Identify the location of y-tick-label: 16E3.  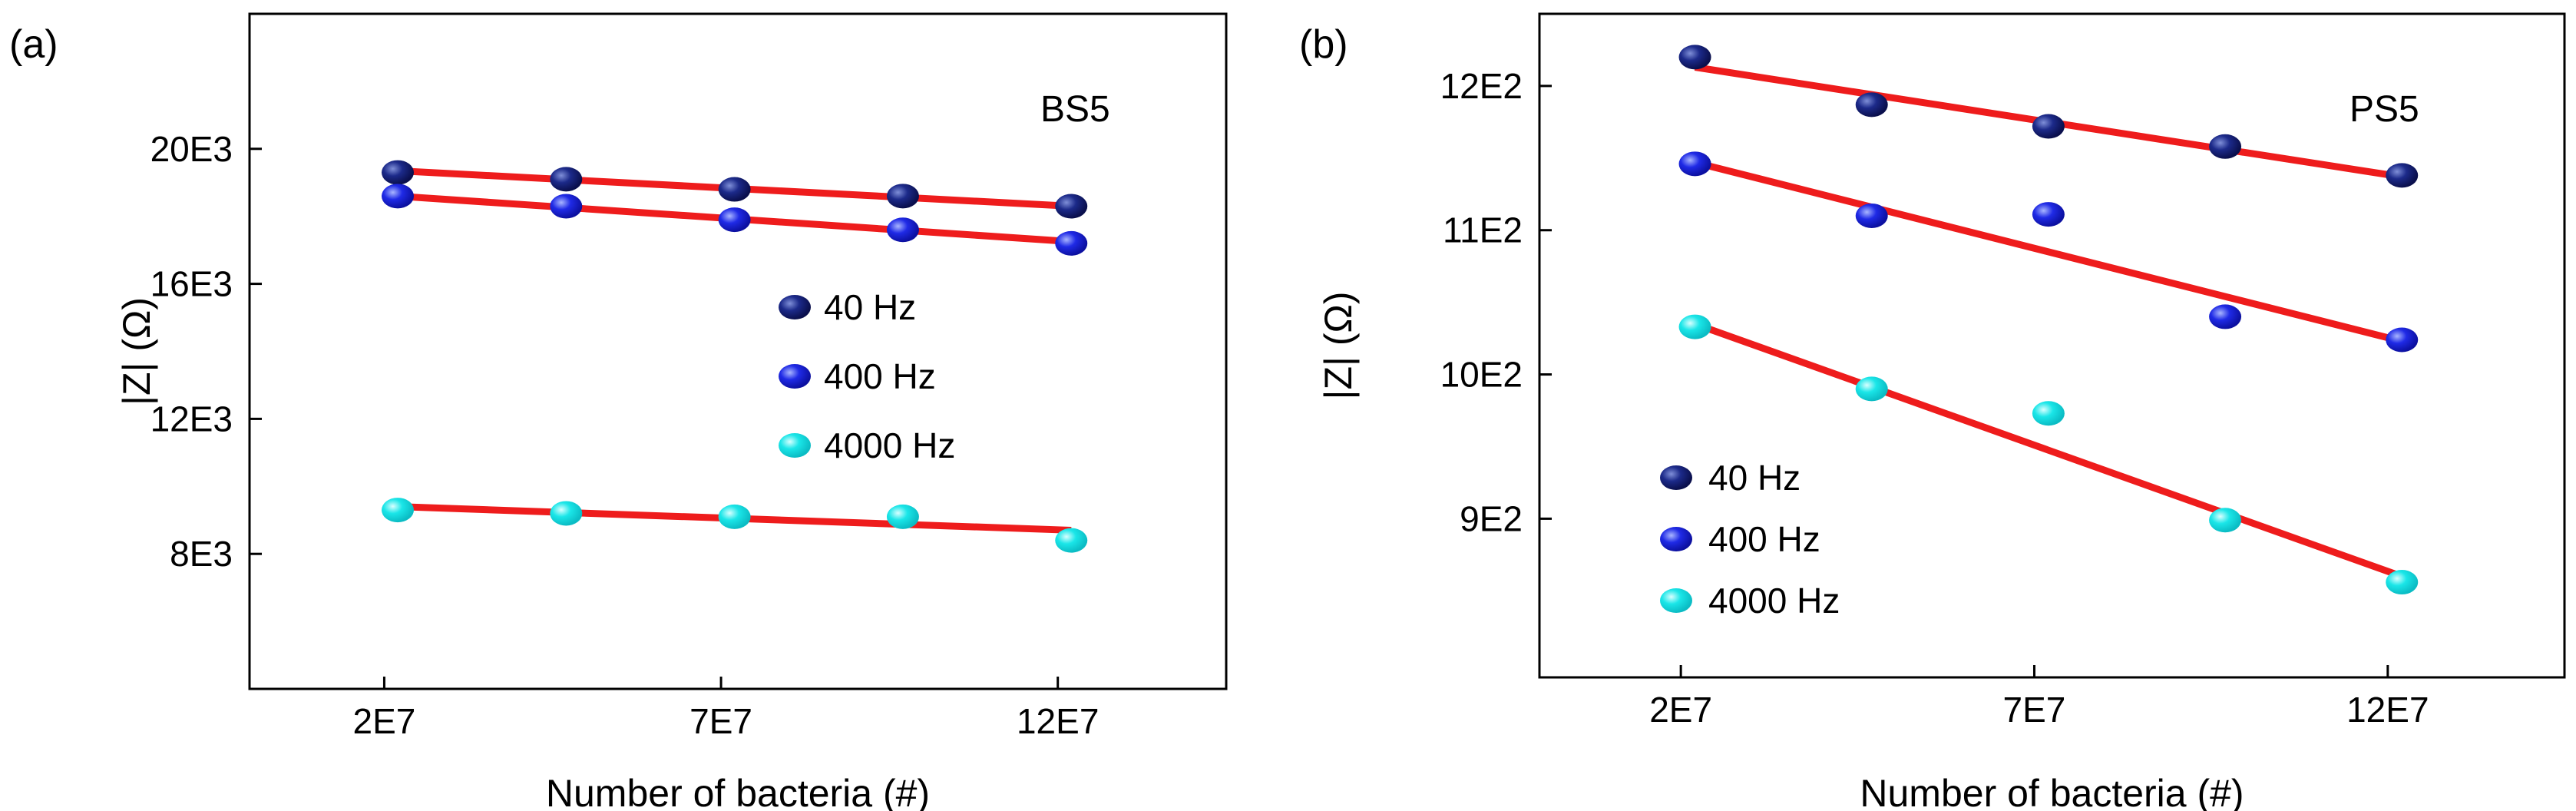
(191, 284).